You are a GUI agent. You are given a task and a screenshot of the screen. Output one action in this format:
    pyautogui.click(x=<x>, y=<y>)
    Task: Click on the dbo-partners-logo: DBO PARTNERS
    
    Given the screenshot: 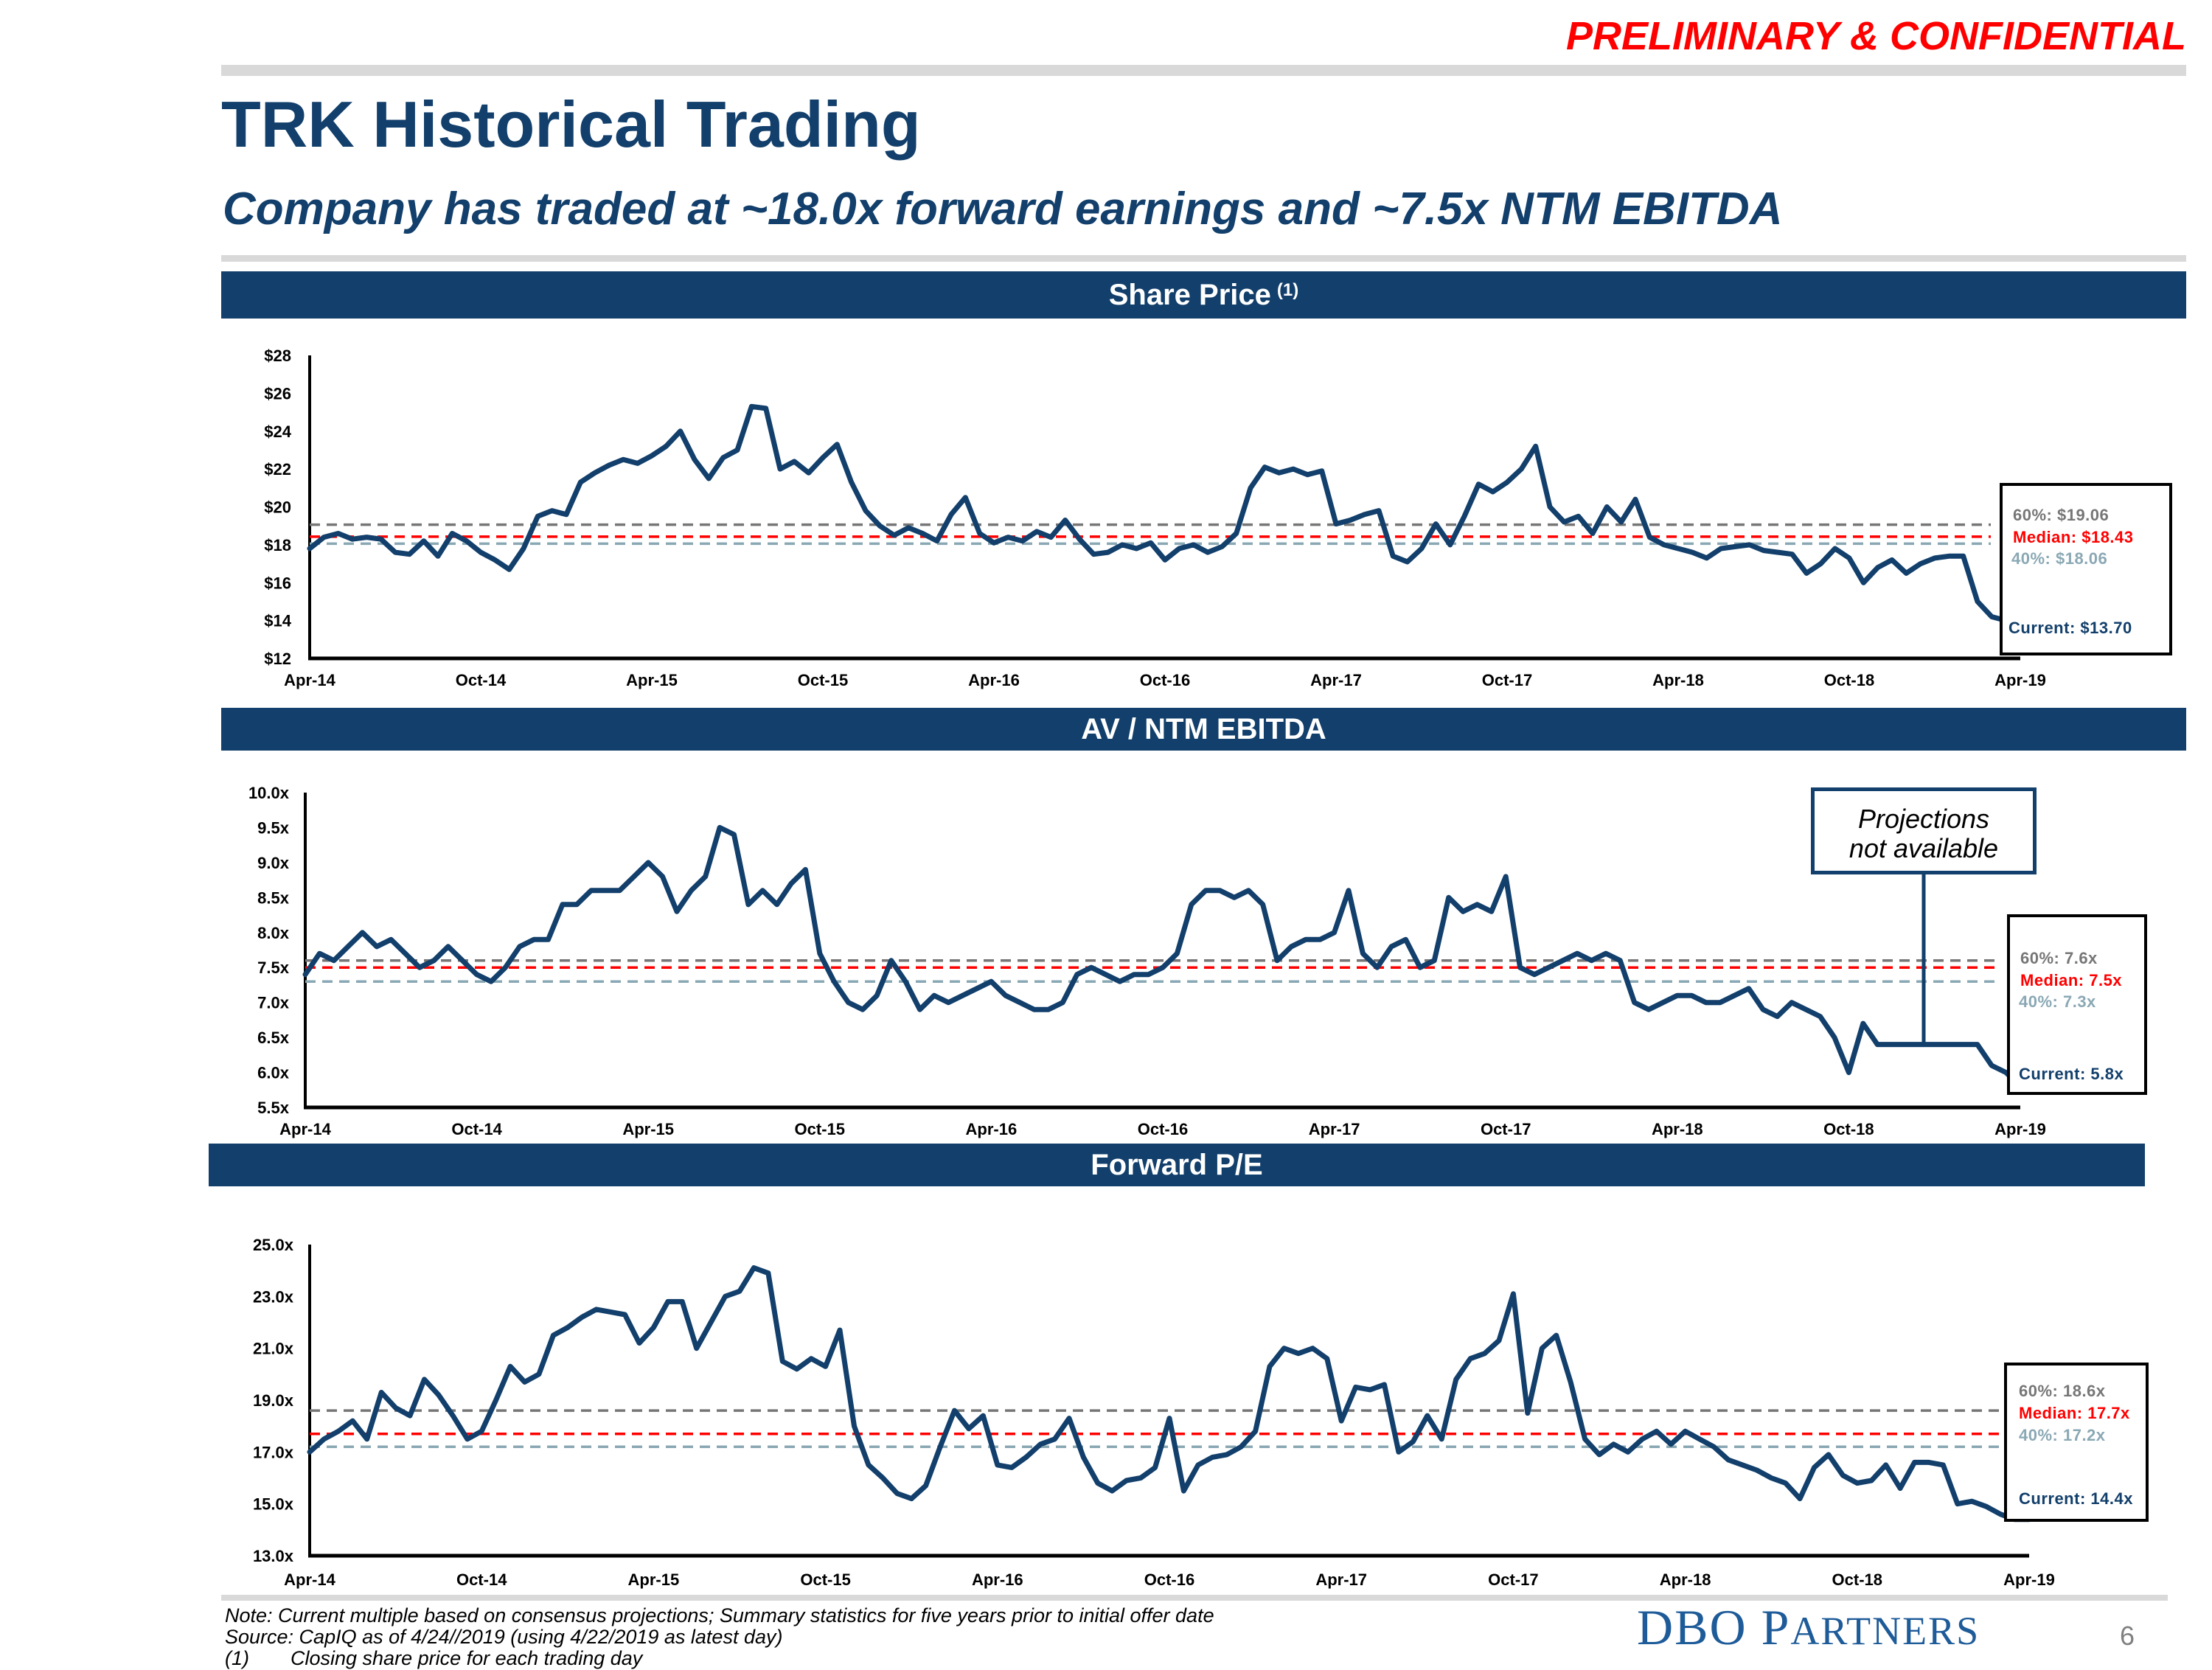 What is the action you would take?
    pyautogui.click(x=1808, y=1627)
    